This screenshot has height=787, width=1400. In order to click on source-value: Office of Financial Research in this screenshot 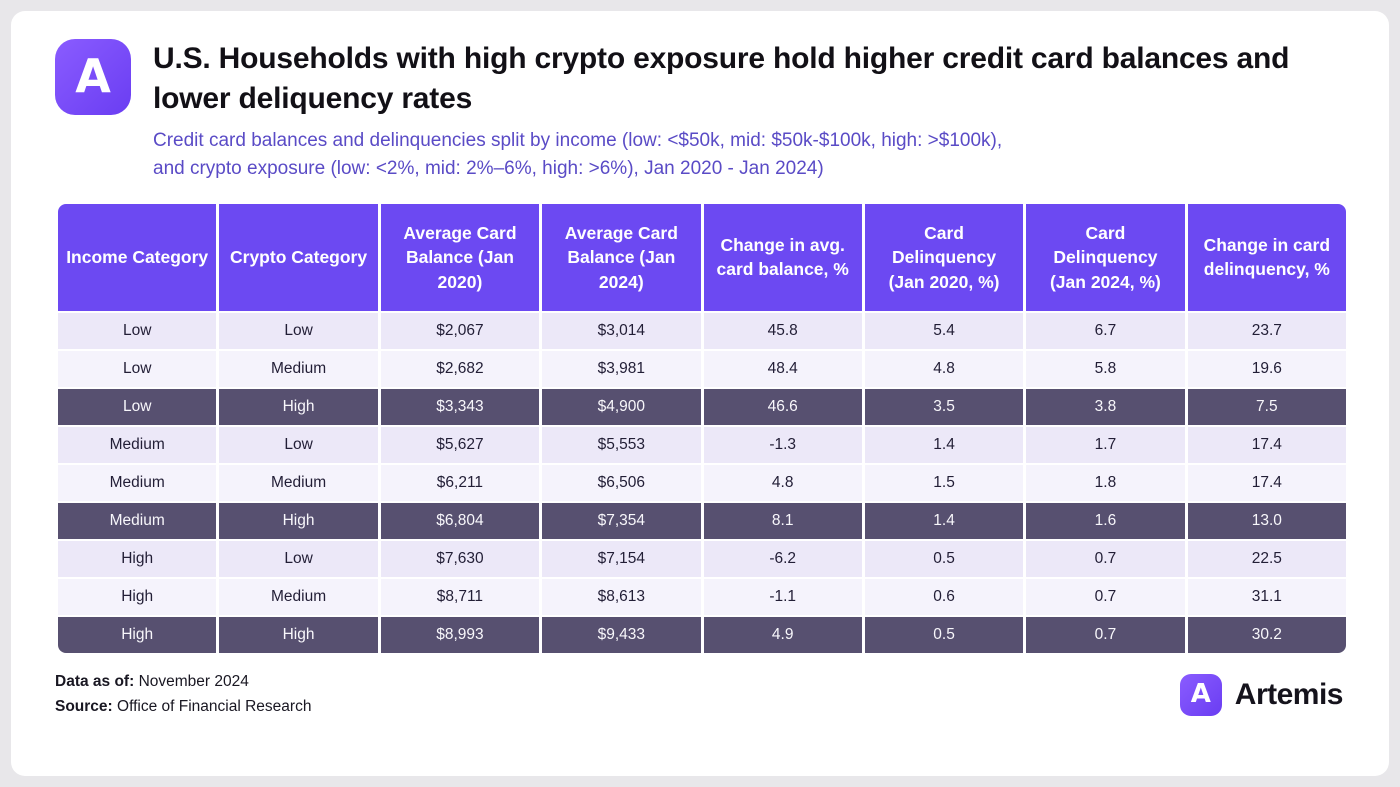, I will do `click(214, 706)`.